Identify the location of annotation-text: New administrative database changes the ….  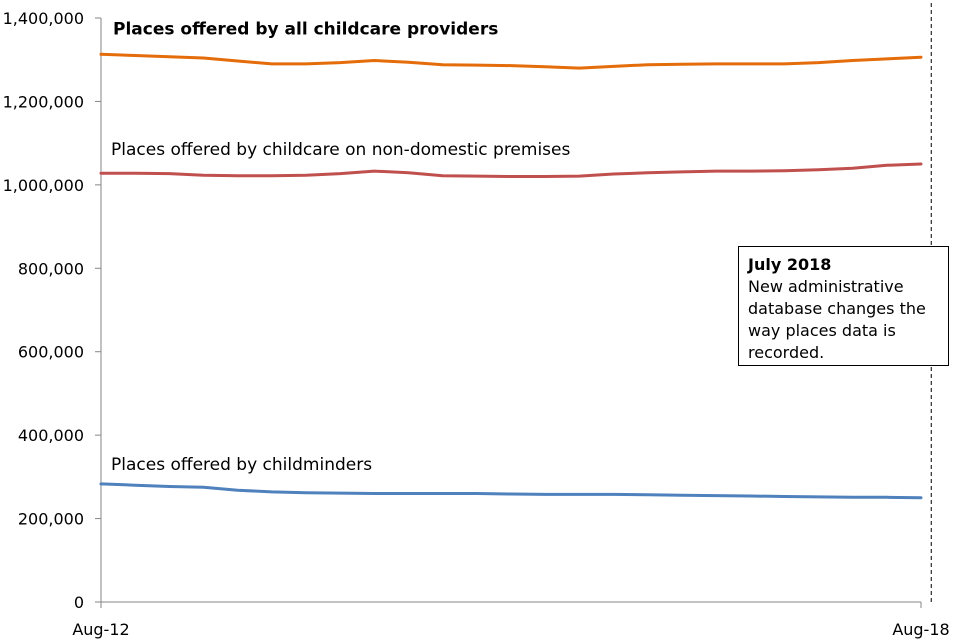
(837, 319).